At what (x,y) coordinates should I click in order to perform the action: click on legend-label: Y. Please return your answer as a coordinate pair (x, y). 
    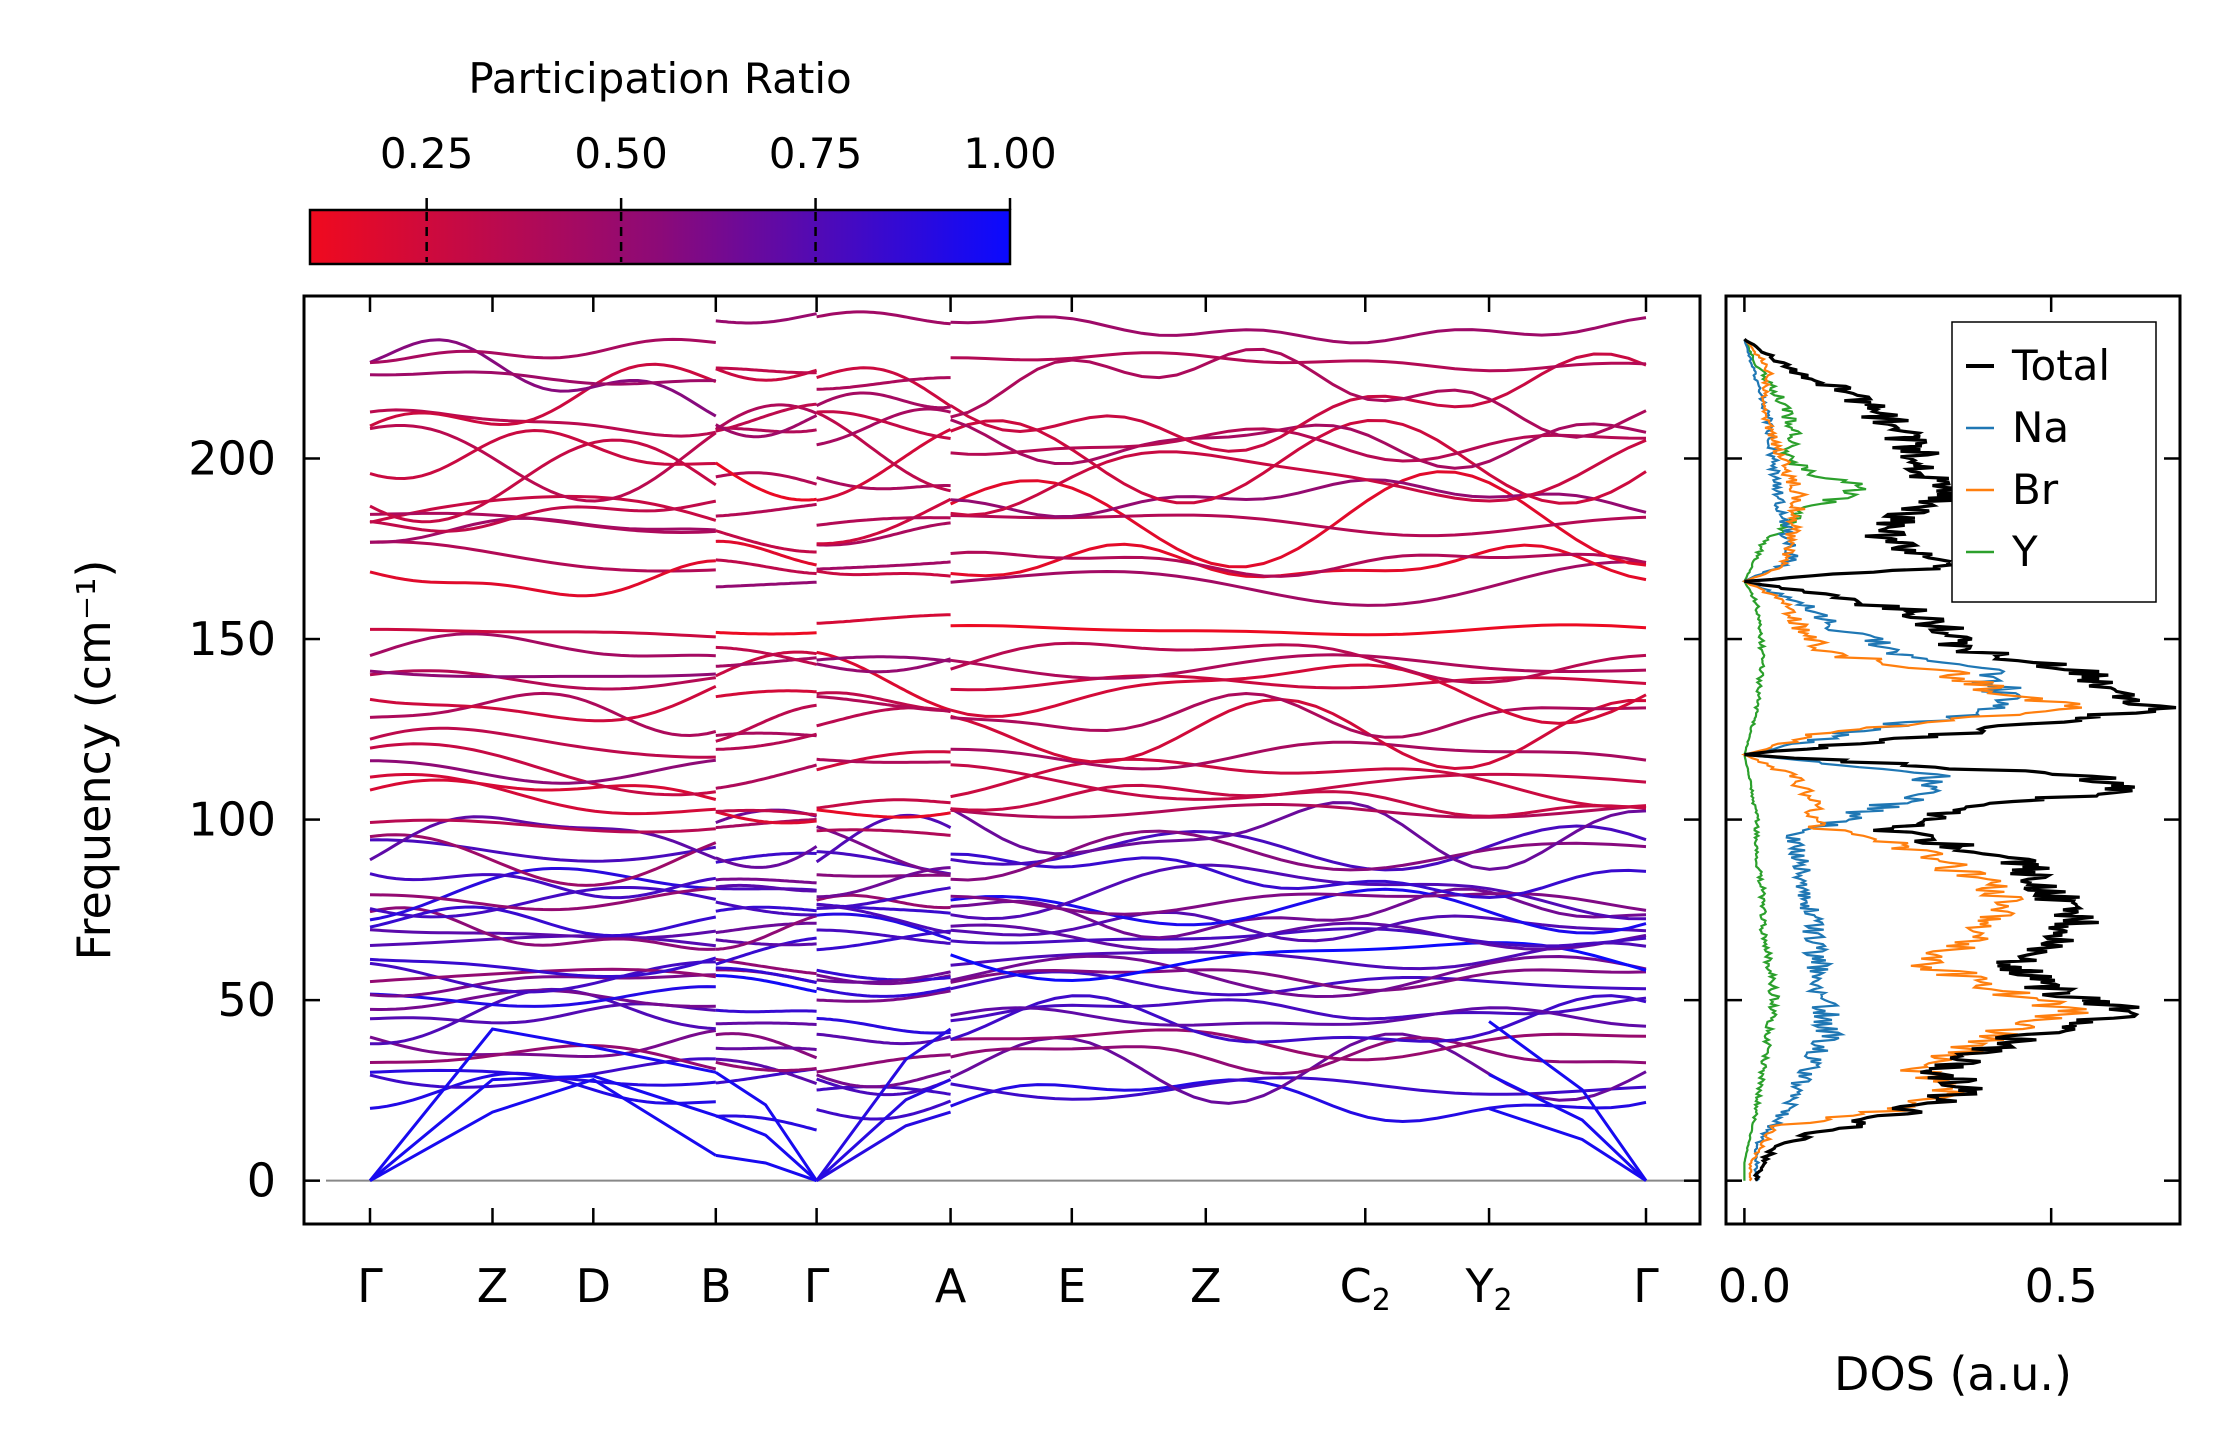
    Looking at the image, I should click on (2024, 551).